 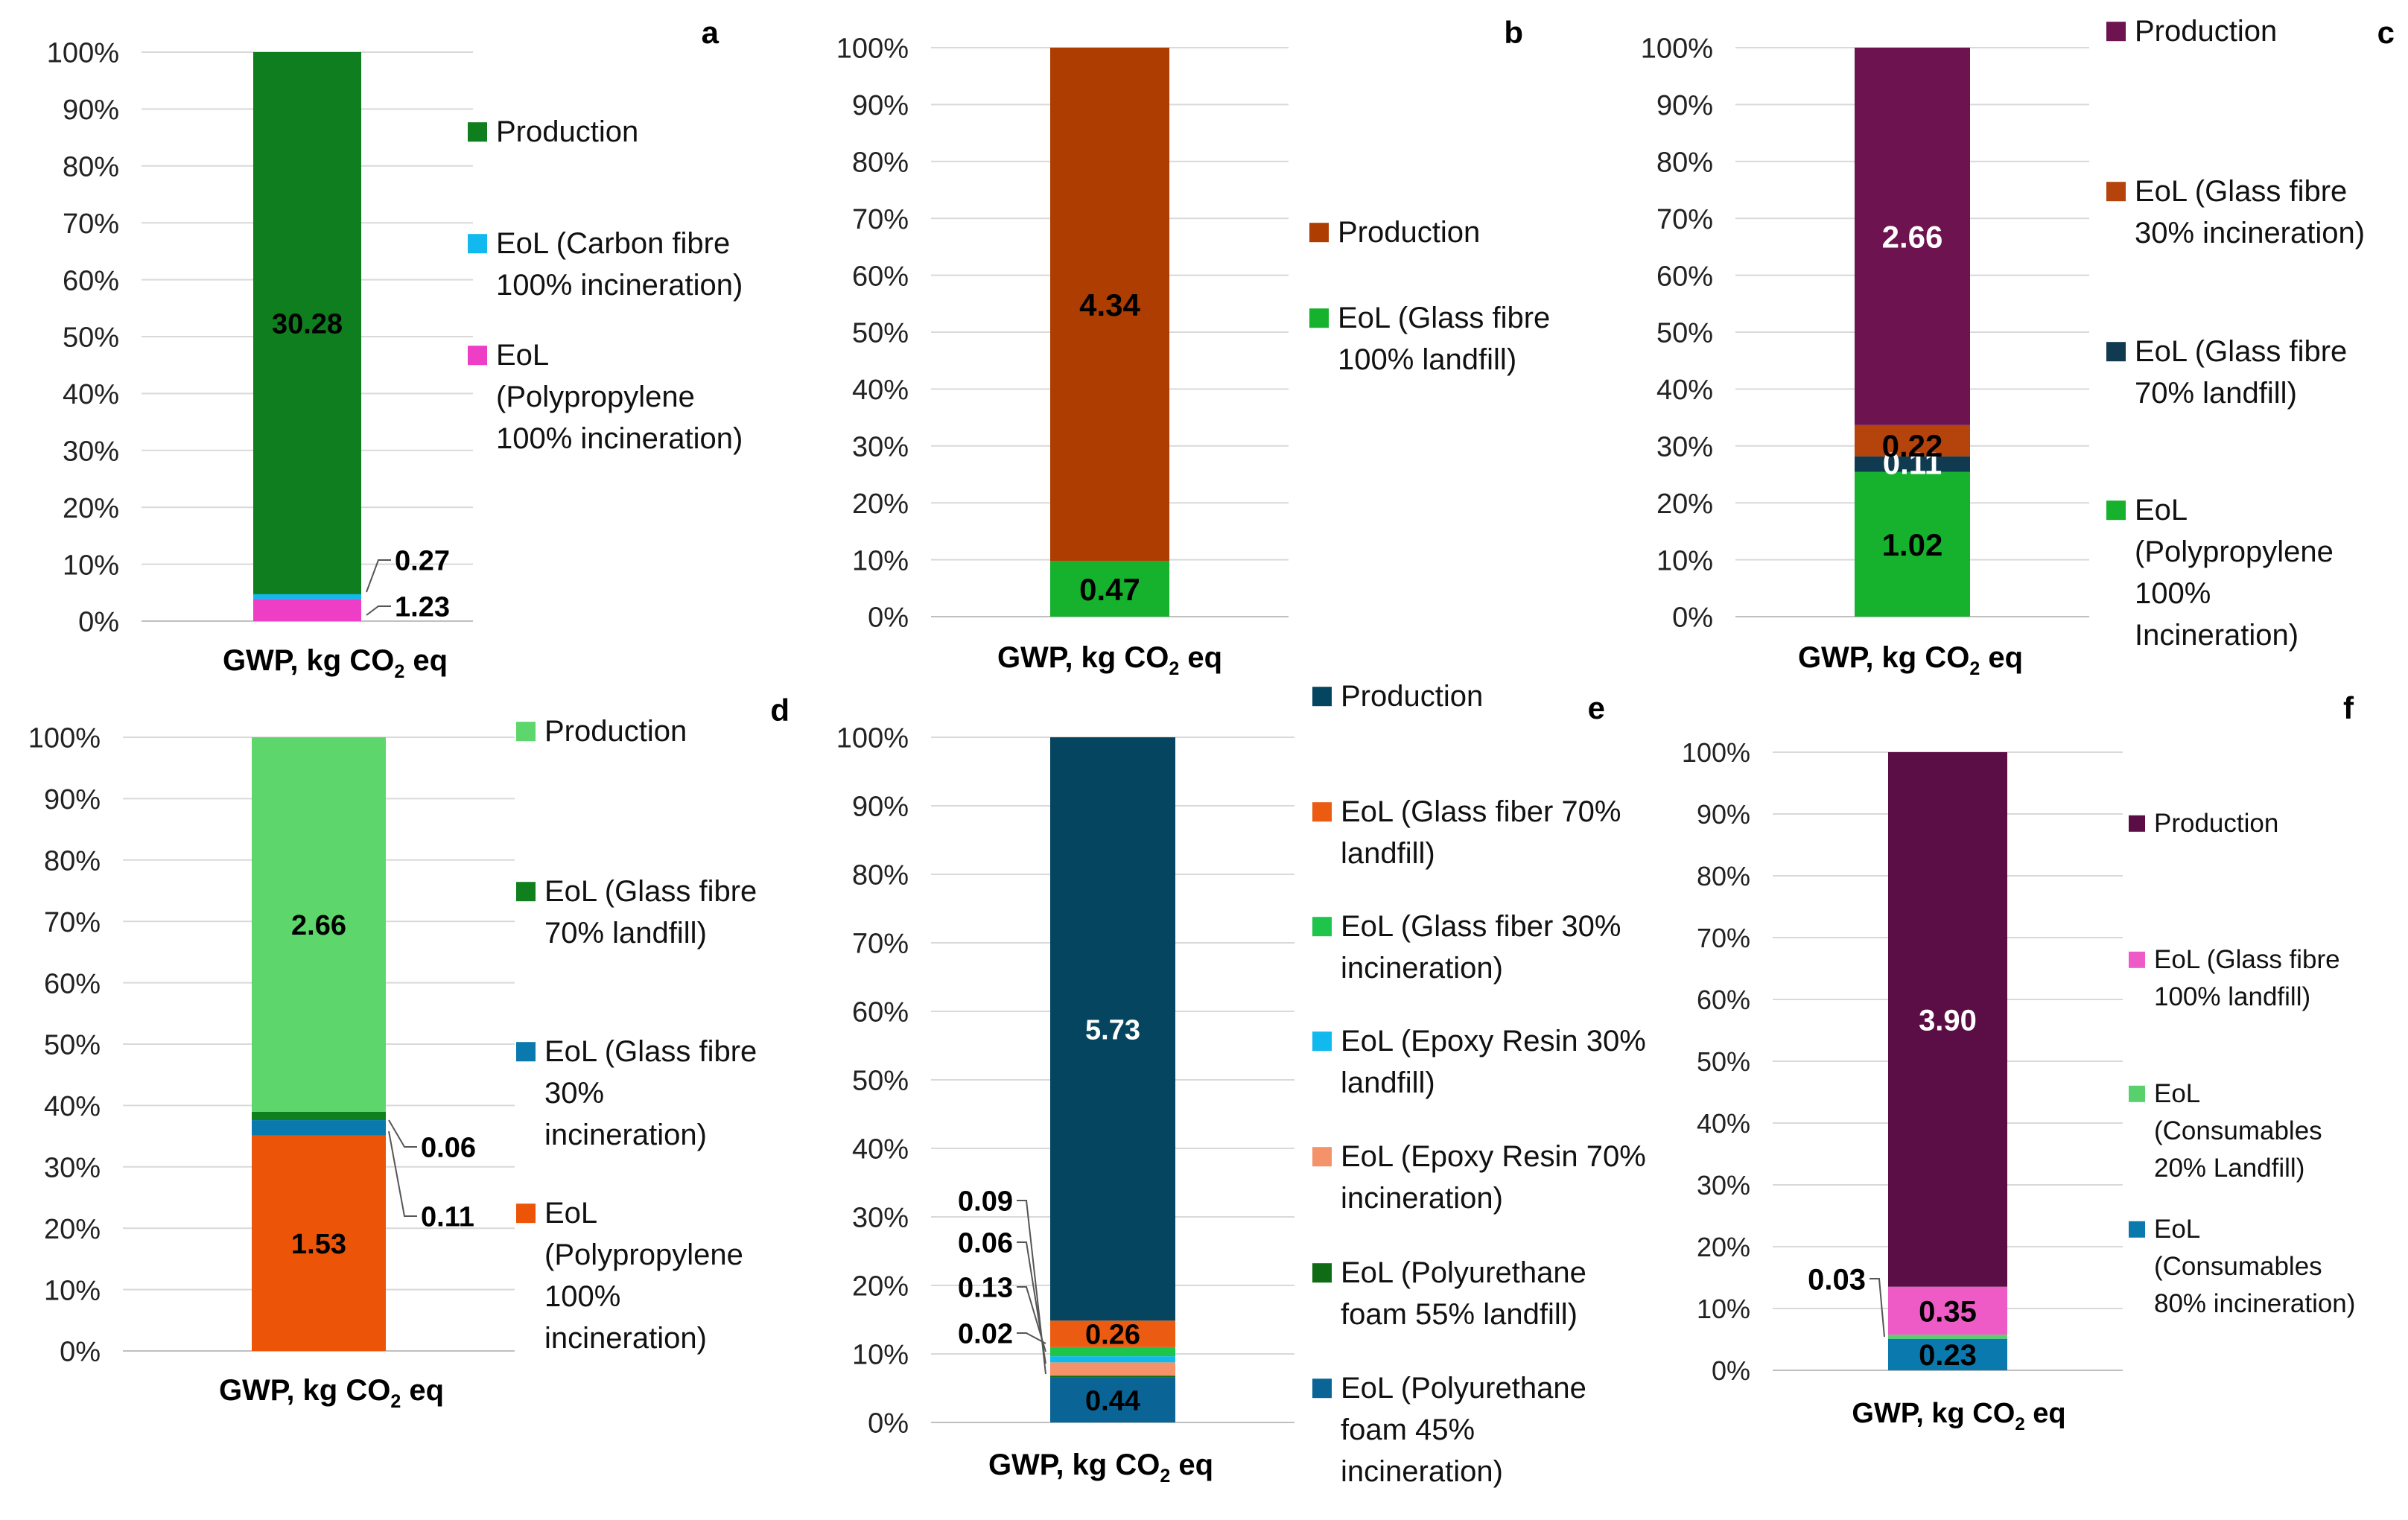 I want to click on data-label: 0.03, so click(x=1837, y=1279).